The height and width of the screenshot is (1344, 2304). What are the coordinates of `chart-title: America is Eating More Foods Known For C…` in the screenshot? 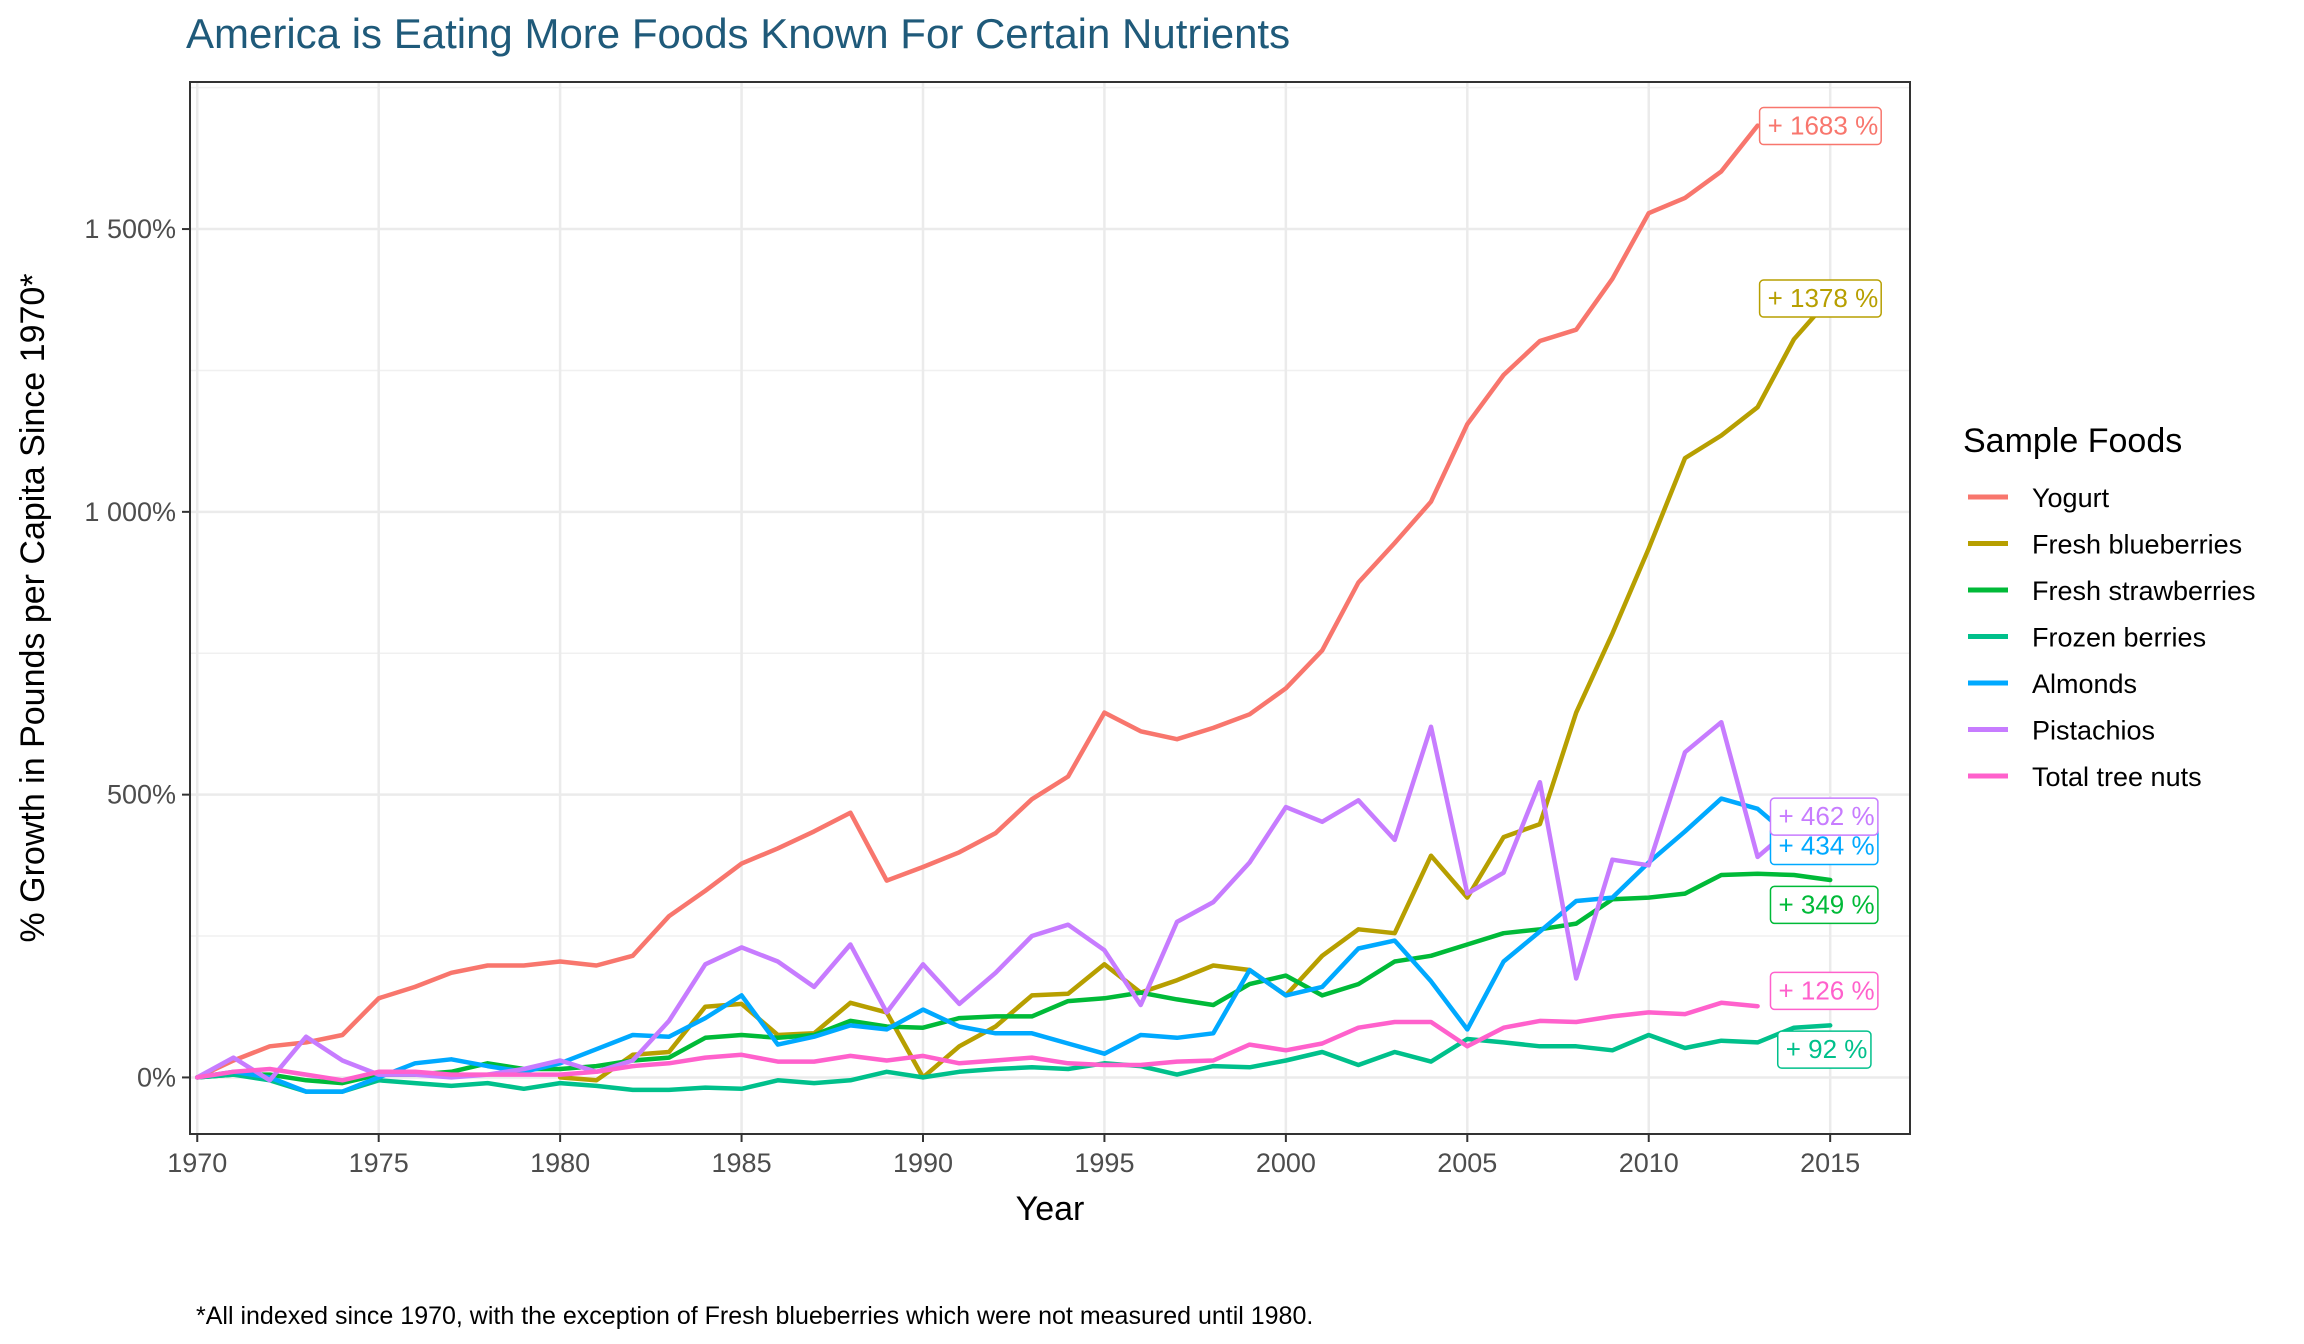 It's located at (738, 33).